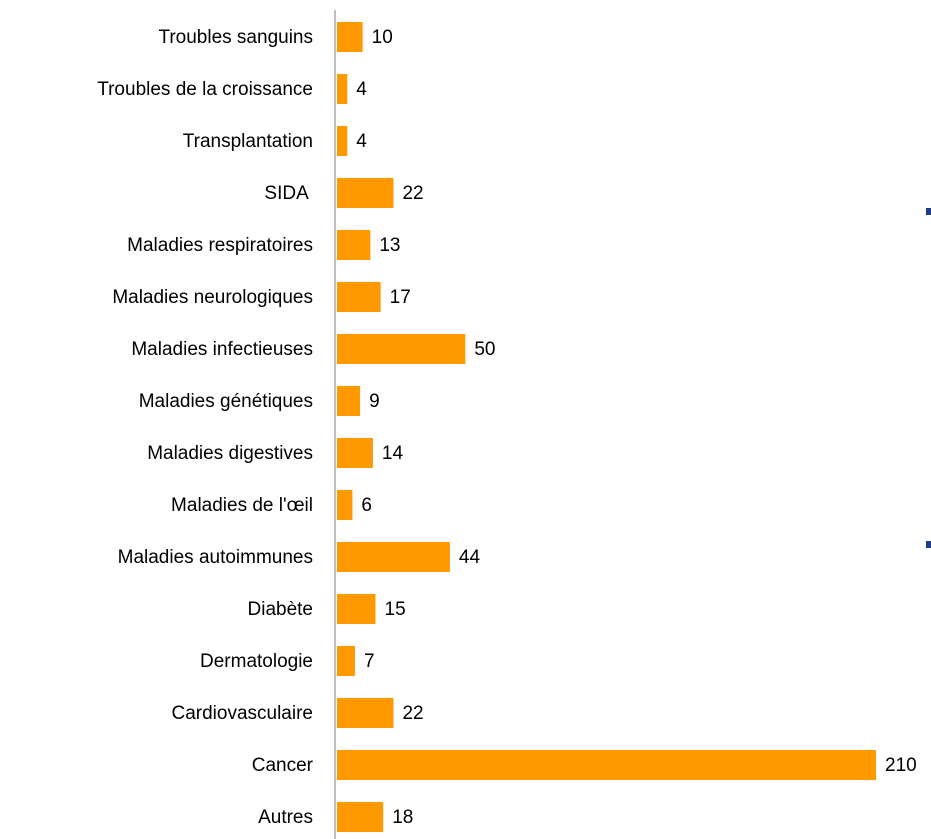  I want to click on value-label: 44, so click(470, 557).